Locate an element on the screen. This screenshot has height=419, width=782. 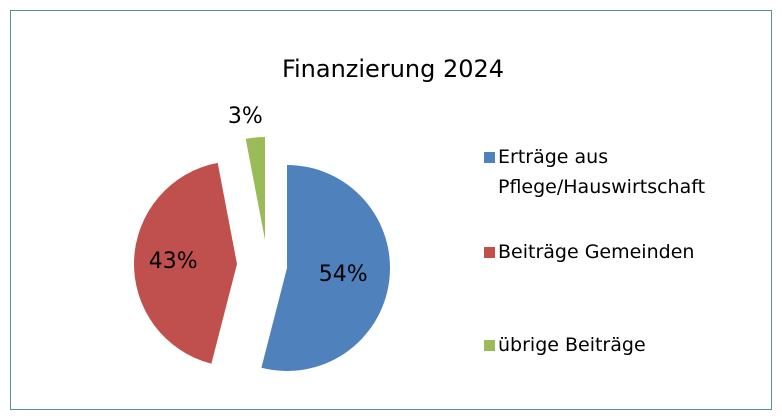
data-label: 3% is located at coordinates (245, 116).